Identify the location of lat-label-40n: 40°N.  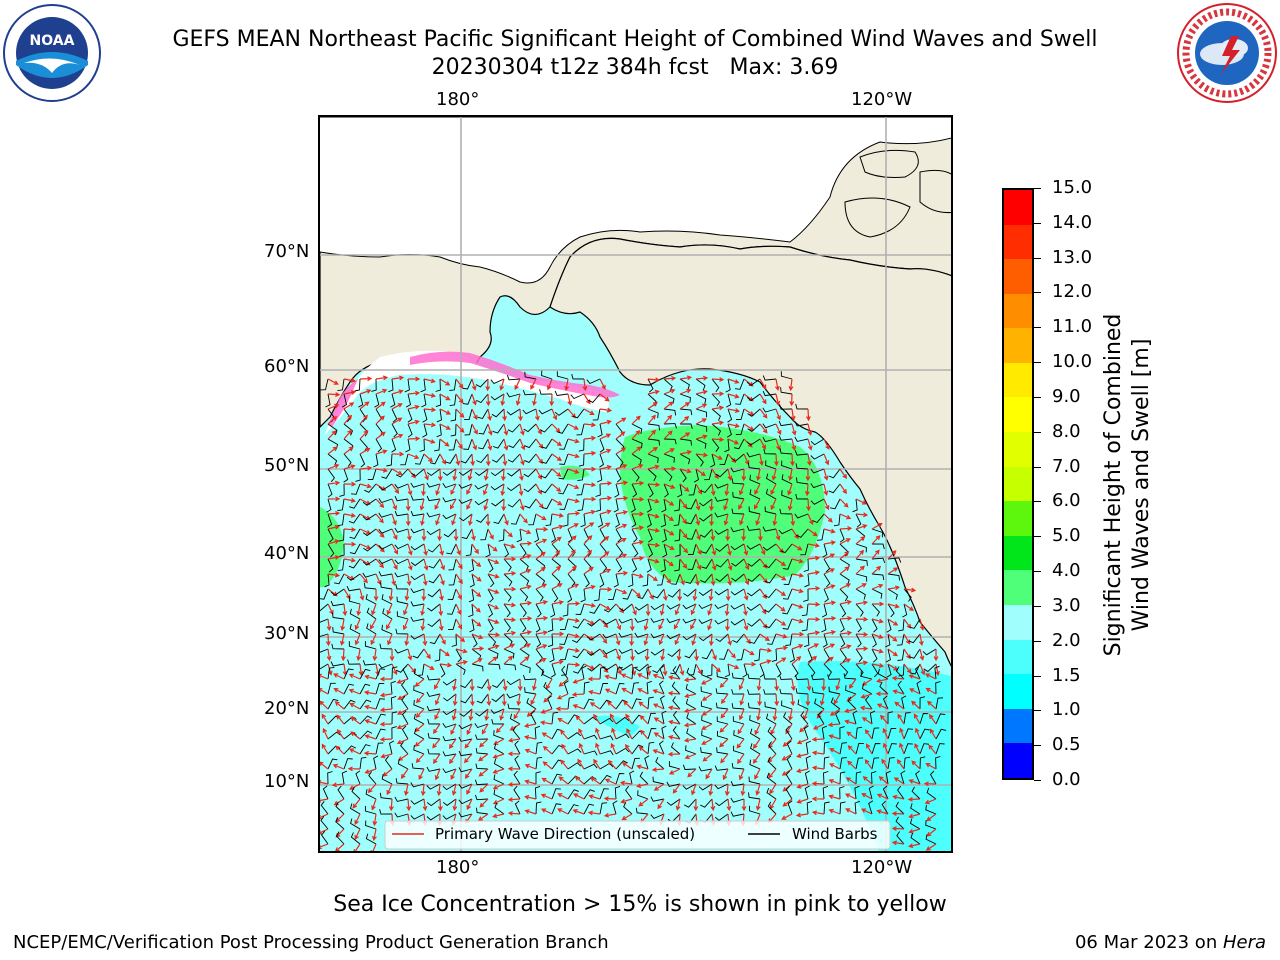
(287, 553).